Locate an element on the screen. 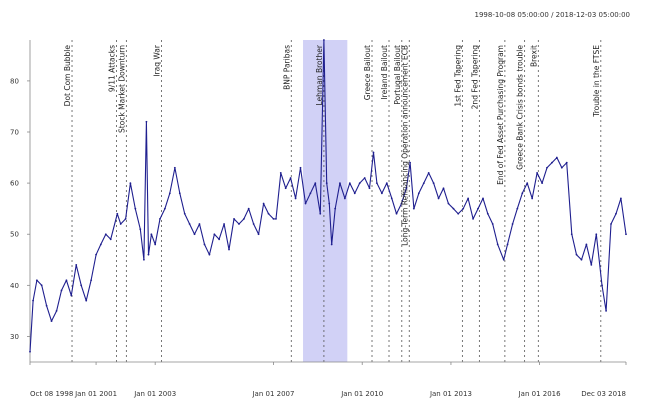  y-tick-label: 30 is located at coordinates (14, 337).